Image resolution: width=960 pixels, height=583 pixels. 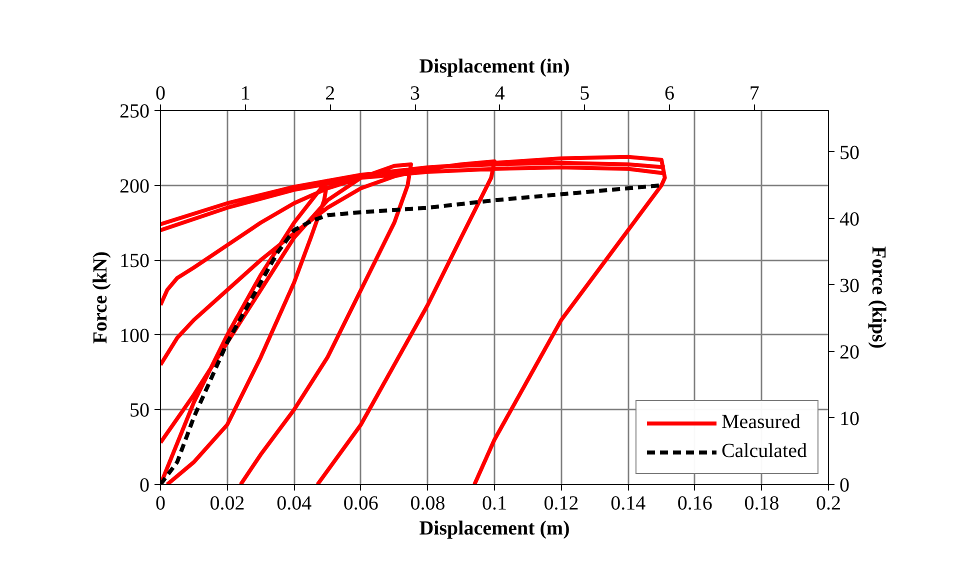 What do you see at coordinates (850, 352) in the screenshot?
I see `y2-tick-label: 20` at bounding box center [850, 352].